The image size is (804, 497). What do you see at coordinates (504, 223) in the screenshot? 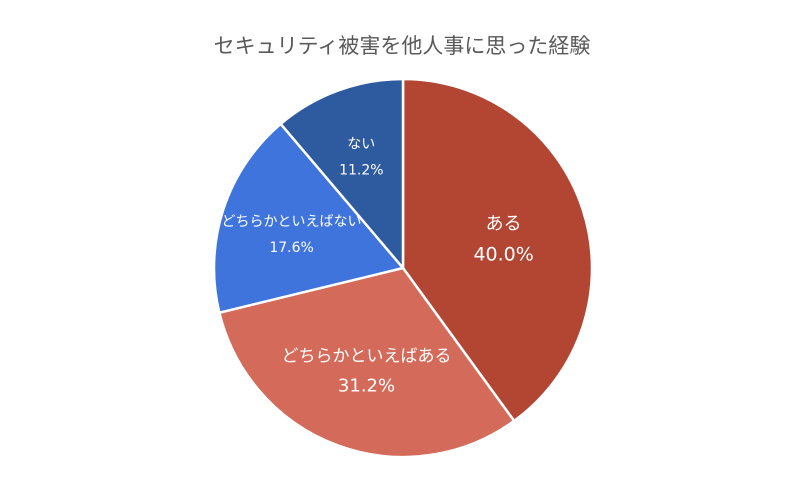
I see `slice-label-1: ある` at bounding box center [504, 223].